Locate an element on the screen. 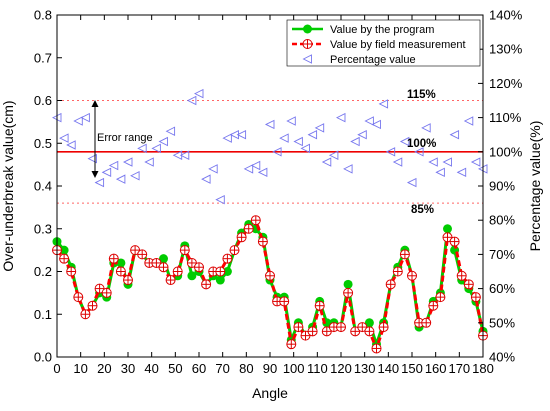 The height and width of the screenshot is (411, 550). x-tick-label: 180 is located at coordinates (483, 368).